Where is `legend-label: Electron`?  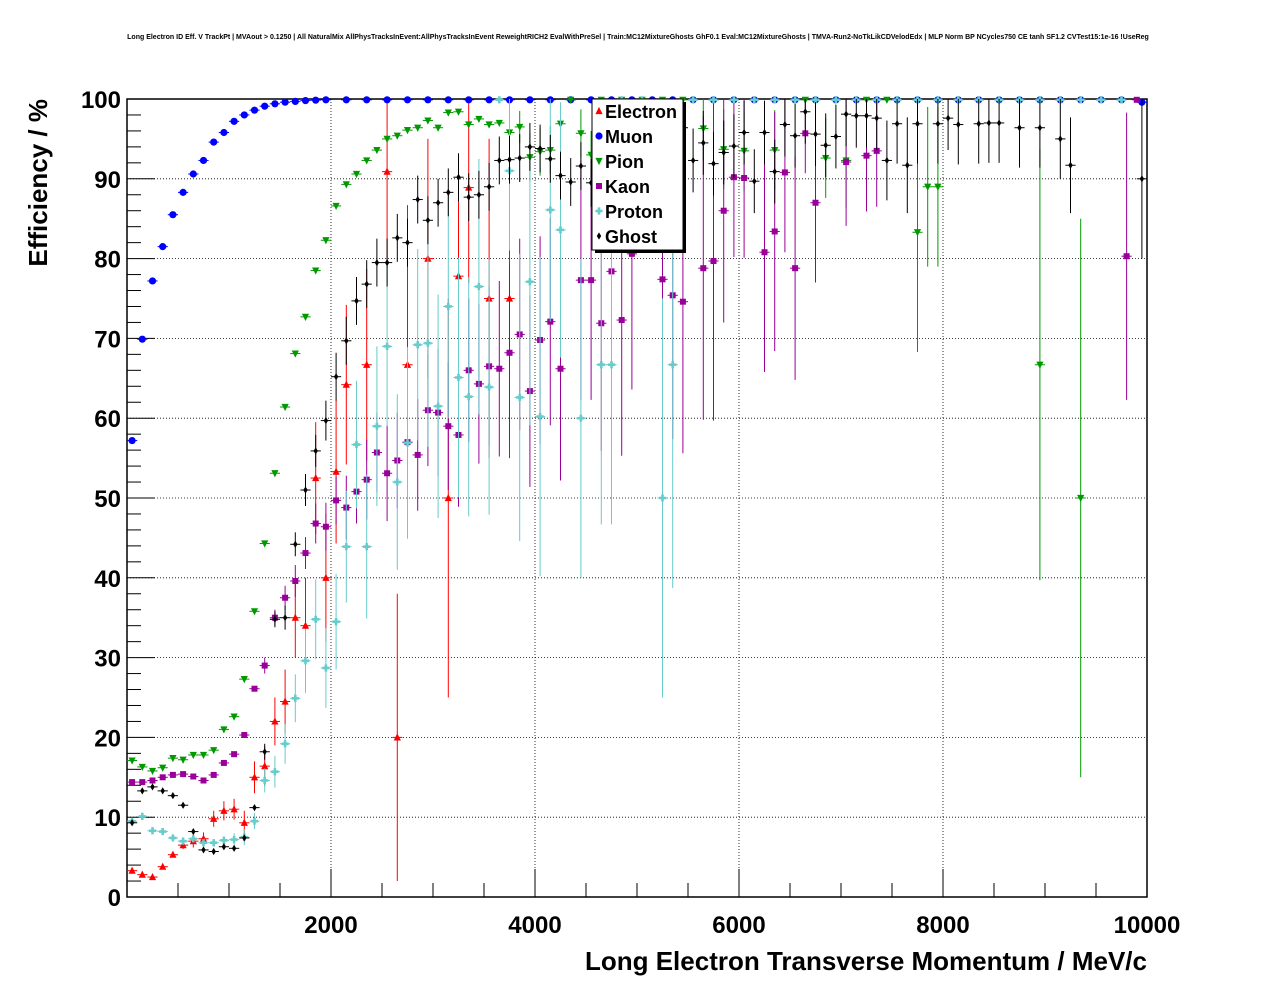 legend-label: Electron is located at coordinates (641, 112).